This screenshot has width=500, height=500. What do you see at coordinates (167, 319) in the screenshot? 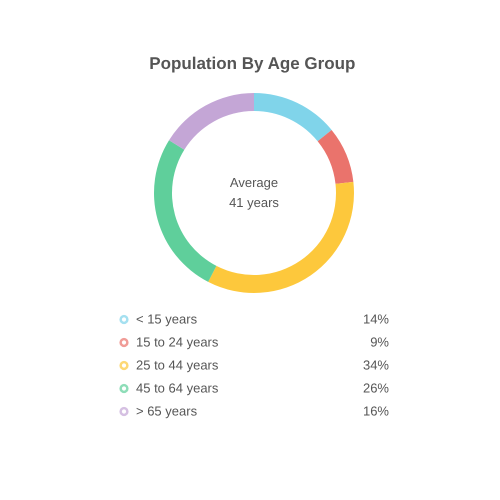
I see `legend-label: < 15 years` at bounding box center [167, 319].